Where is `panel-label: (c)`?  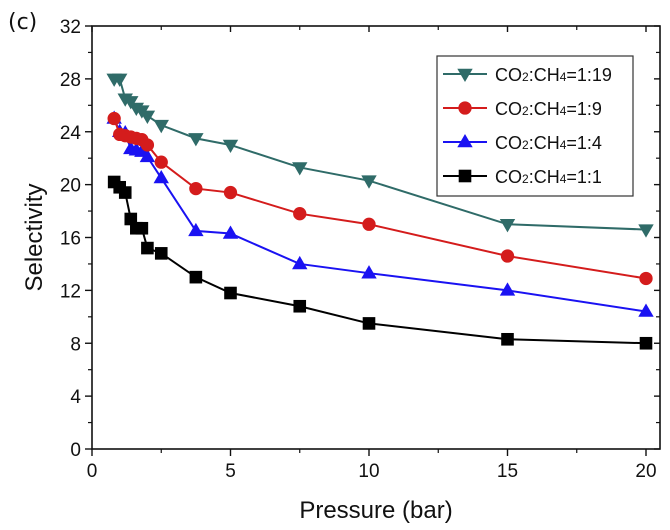
panel-label: (c) is located at coordinates (23, 22).